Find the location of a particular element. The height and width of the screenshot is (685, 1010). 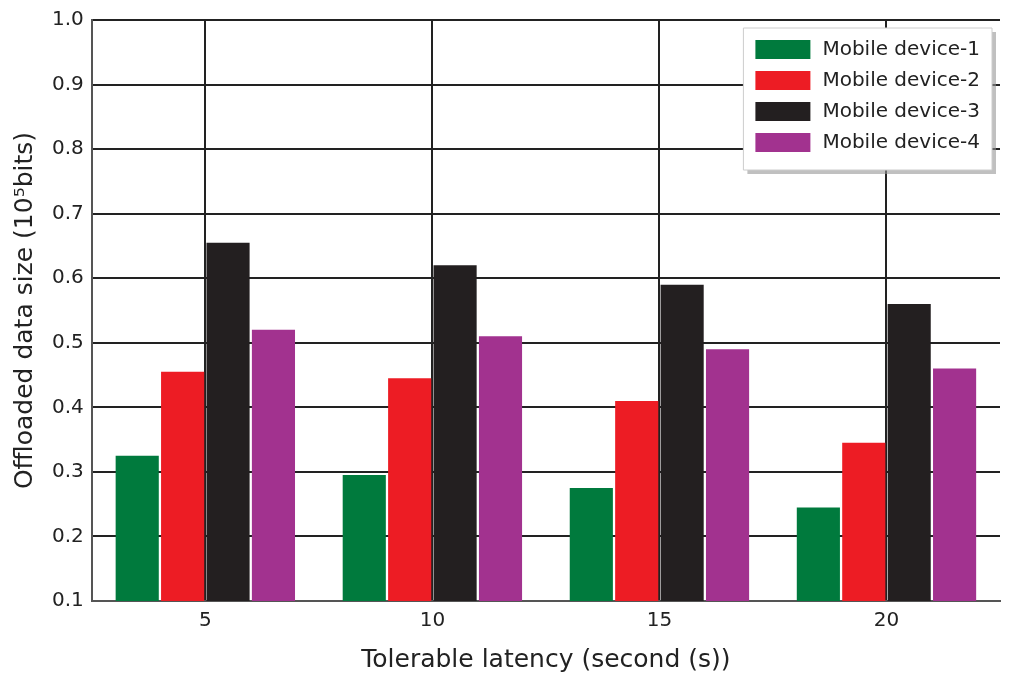

y-tick-label: 0.9 is located at coordinates (67, 82).